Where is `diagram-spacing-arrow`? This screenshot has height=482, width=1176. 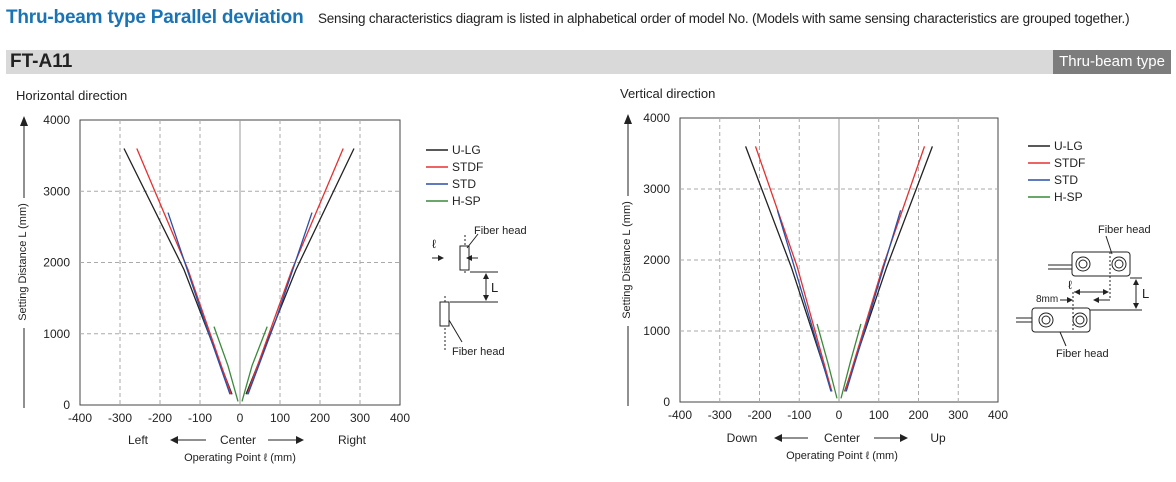 diagram-spacing-arrow is located at coordinates (1070, 300).